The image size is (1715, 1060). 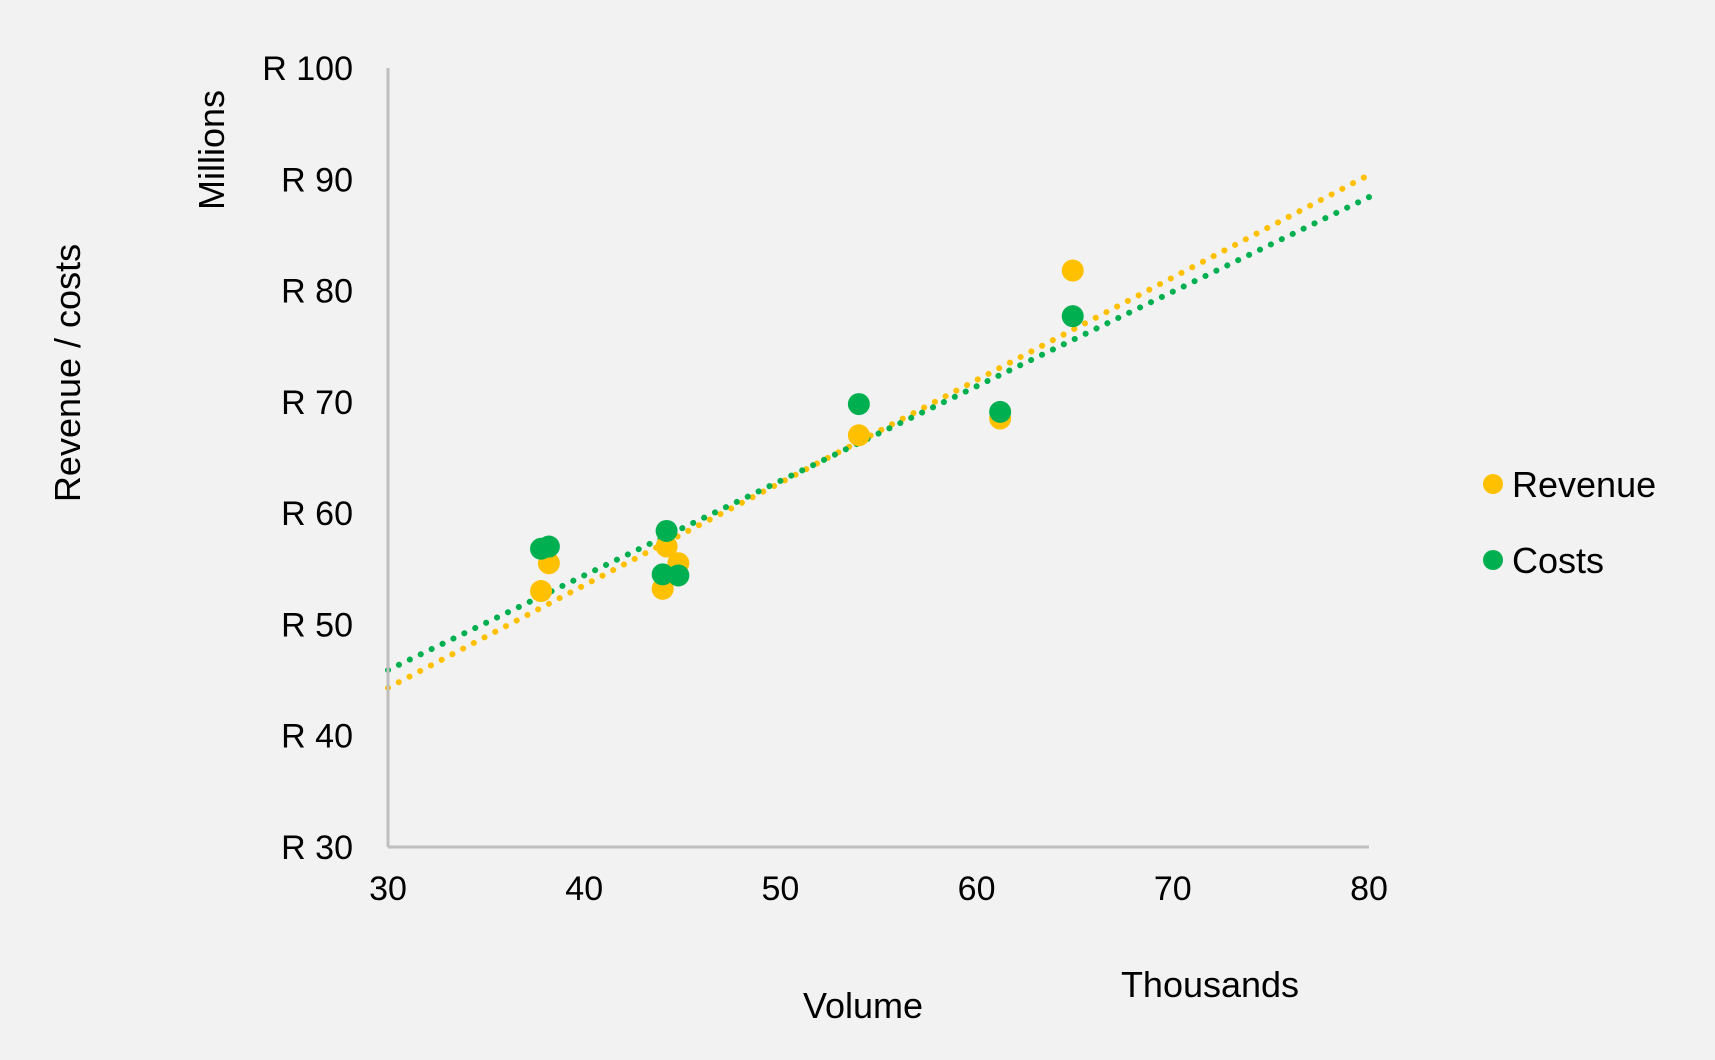 What do you see at coordinates (307, 458) in the screenshot?
I see `y-tick-labels: R 30 R 40 R 50 R 60 R 70 R 80 R 90 R 100` at bounding box center [307, 458].